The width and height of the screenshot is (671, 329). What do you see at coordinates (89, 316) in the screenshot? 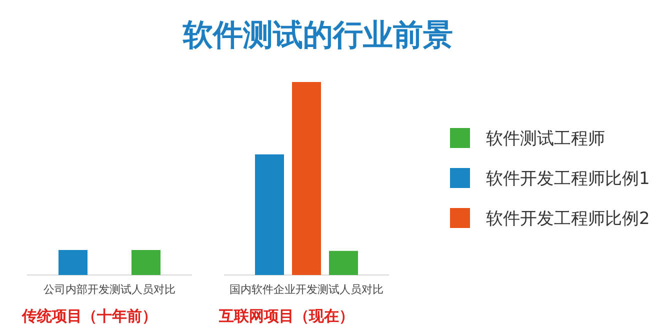
I see `text: 传统项目（十年前）` at bounding box center [89, 316].